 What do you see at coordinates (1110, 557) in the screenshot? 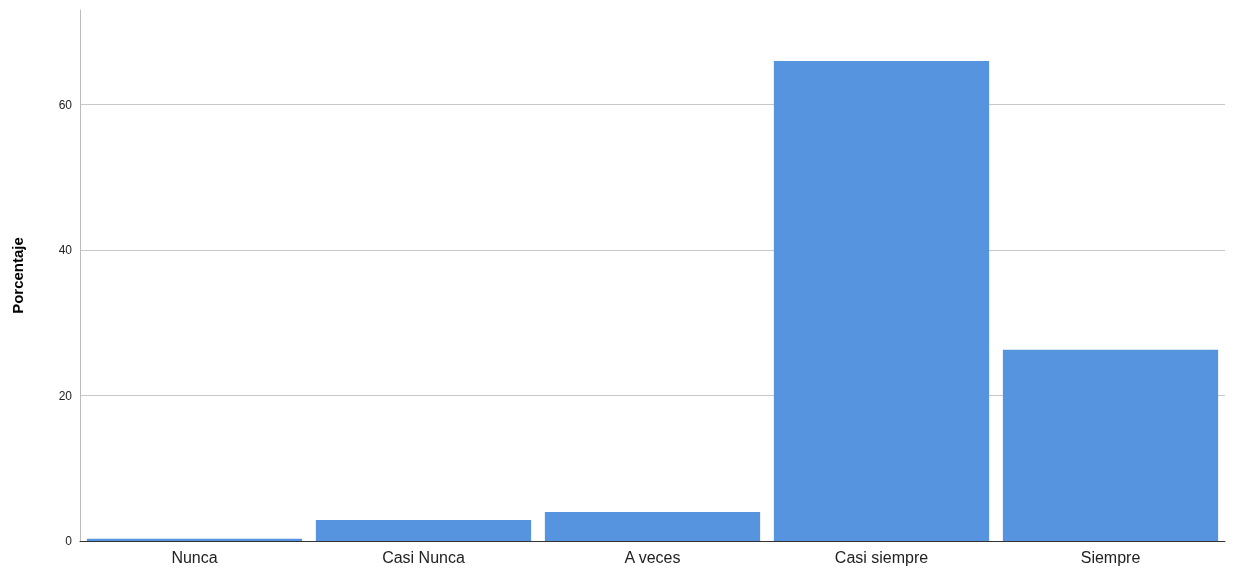
I see `x-tick-label: Siempre` at bounding box center [1110, 557].